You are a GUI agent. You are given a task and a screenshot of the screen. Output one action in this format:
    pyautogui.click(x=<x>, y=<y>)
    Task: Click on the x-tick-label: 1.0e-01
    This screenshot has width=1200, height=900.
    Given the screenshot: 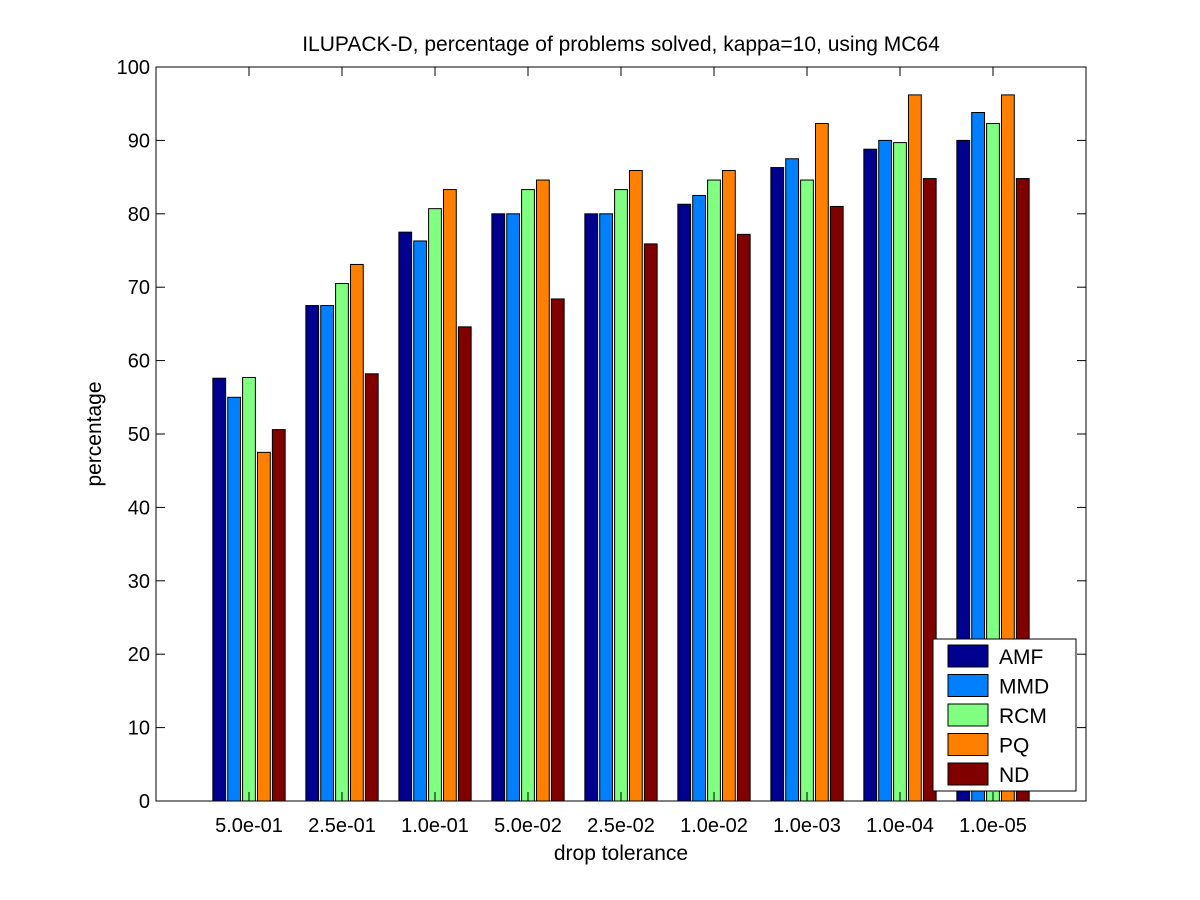 What is the action you would take?
    pyautogui.click(x=435, y=826)
    